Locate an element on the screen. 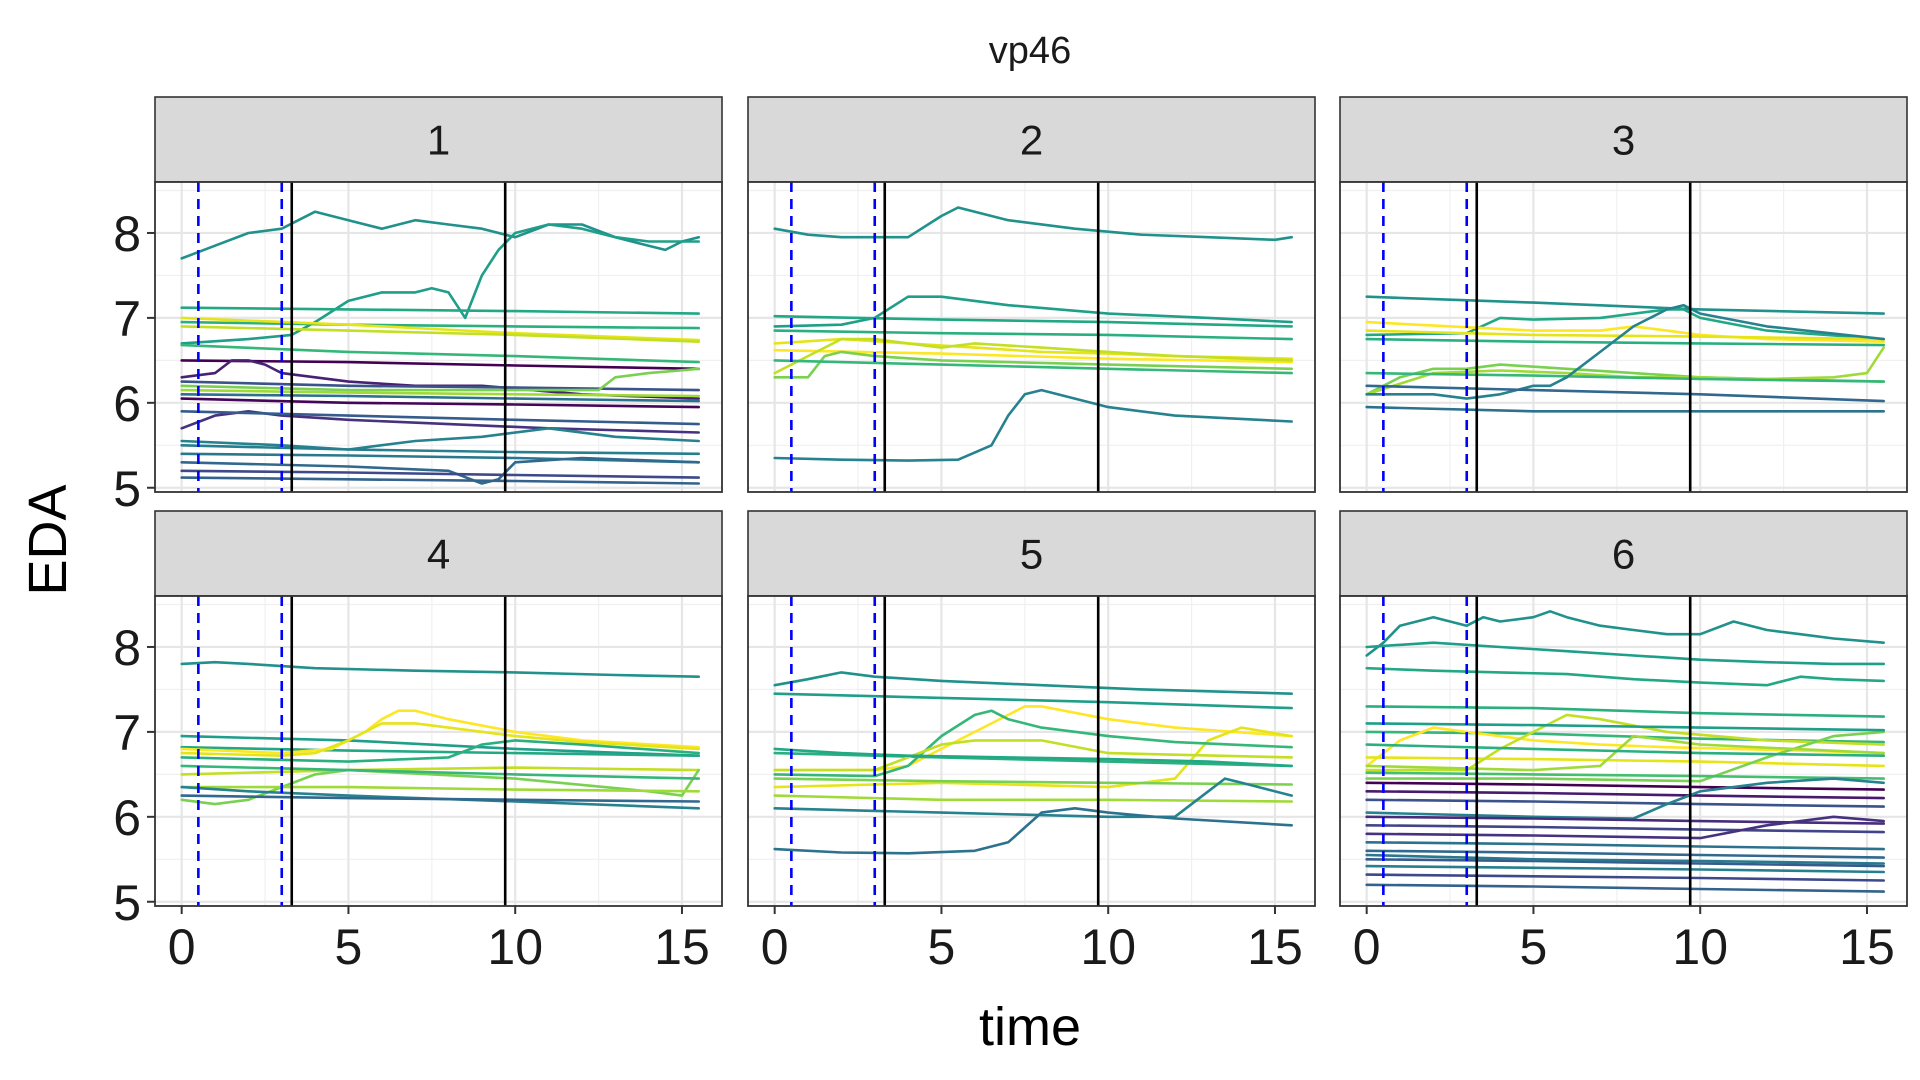 The image size is (1920, 1080). chart-title: vp46 is located at coordinates (1030, 51).